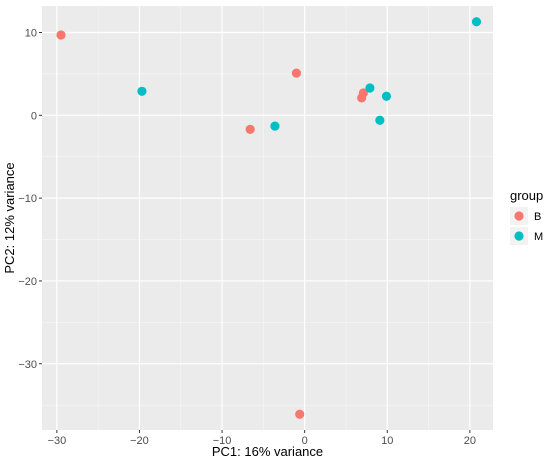  Describe the element at coordinates (526, 226) in the screenshot. I see `legend-entries: BM` at that location.